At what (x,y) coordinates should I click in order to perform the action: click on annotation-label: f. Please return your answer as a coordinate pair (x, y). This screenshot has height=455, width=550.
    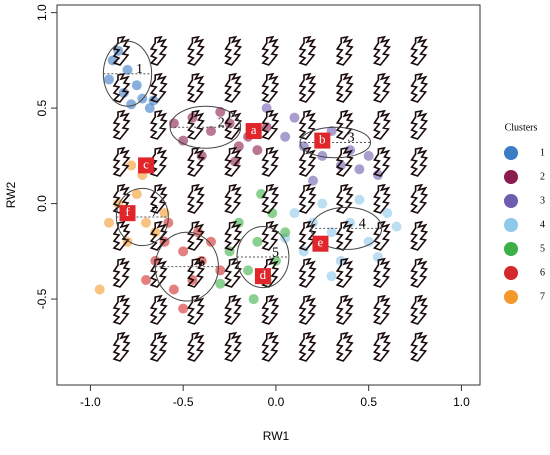
    Looking at the image, I should click on (127, 211).